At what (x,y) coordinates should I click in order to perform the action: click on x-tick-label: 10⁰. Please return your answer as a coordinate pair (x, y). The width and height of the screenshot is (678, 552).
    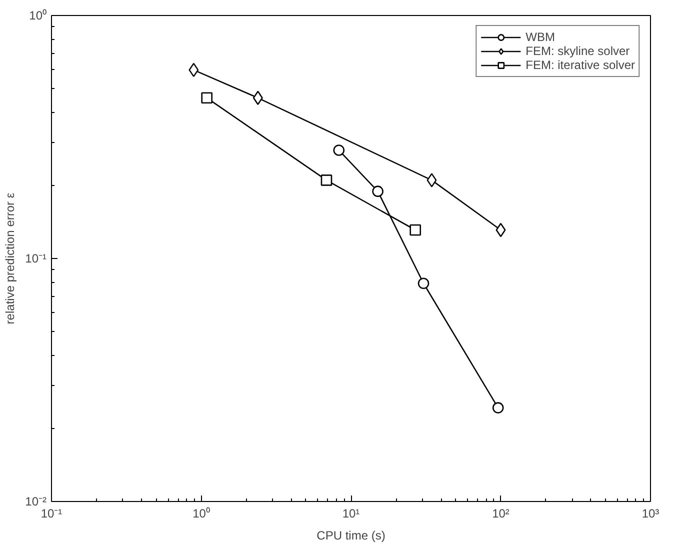
    Looking at the image, I should click on (201, 513).